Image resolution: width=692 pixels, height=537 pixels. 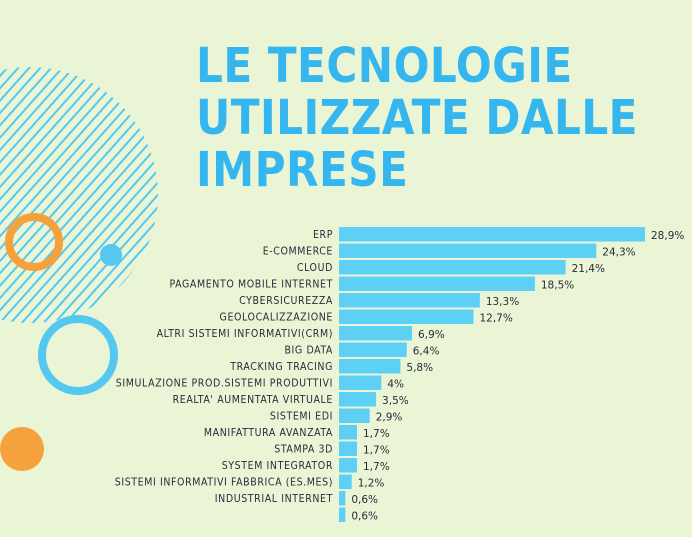 What do you see at coordinates (395, 385) in the screenshot?
I see `value-label: 4%` at bounding box center [395, 385].